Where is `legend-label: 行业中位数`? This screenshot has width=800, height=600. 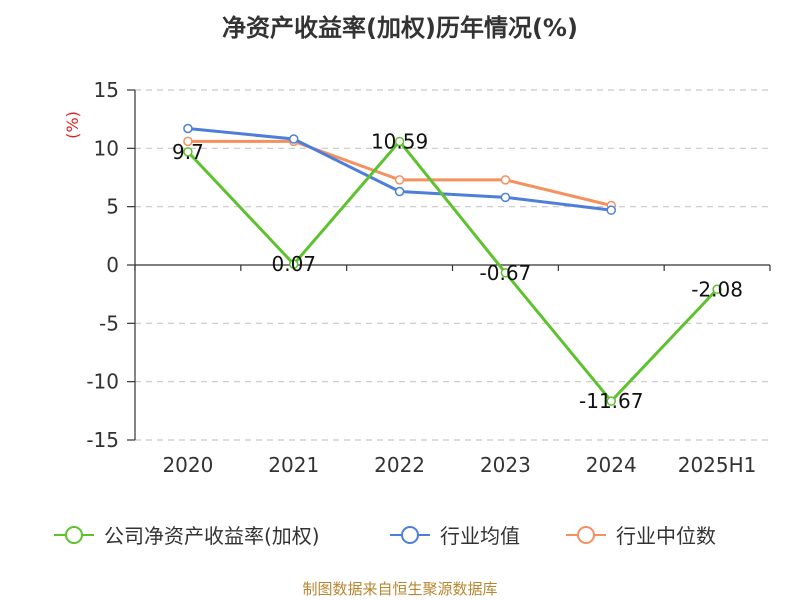 legend-label: 行业中位数 is located at coordinates (666, 536).